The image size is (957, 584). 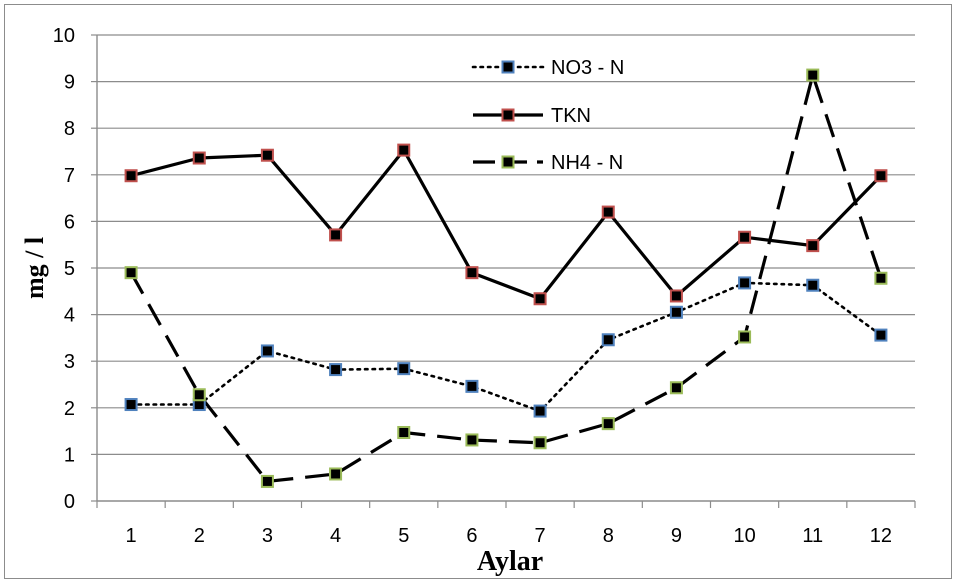 What do you see at coordinates (69, 269) in the screenshot?
I see `y-tick-label-5: 5` at bounding box center [69, 269].